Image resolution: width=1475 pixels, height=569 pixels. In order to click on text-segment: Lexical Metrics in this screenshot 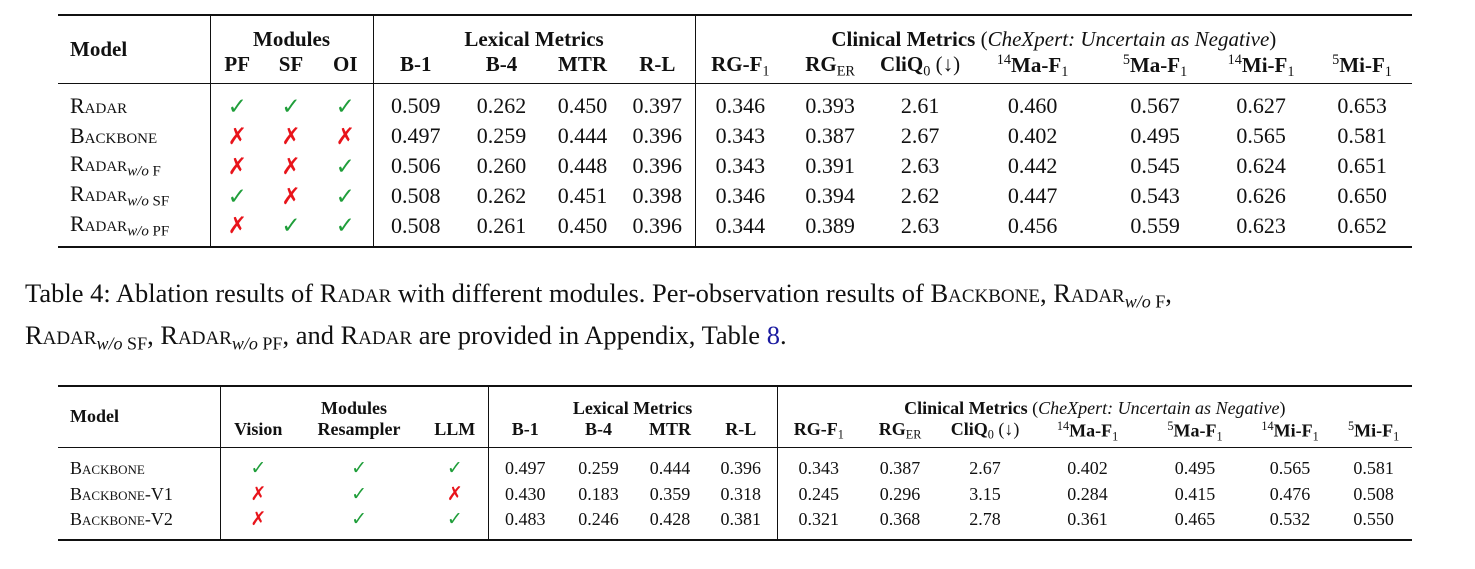, I will do `click(534, 39)`.